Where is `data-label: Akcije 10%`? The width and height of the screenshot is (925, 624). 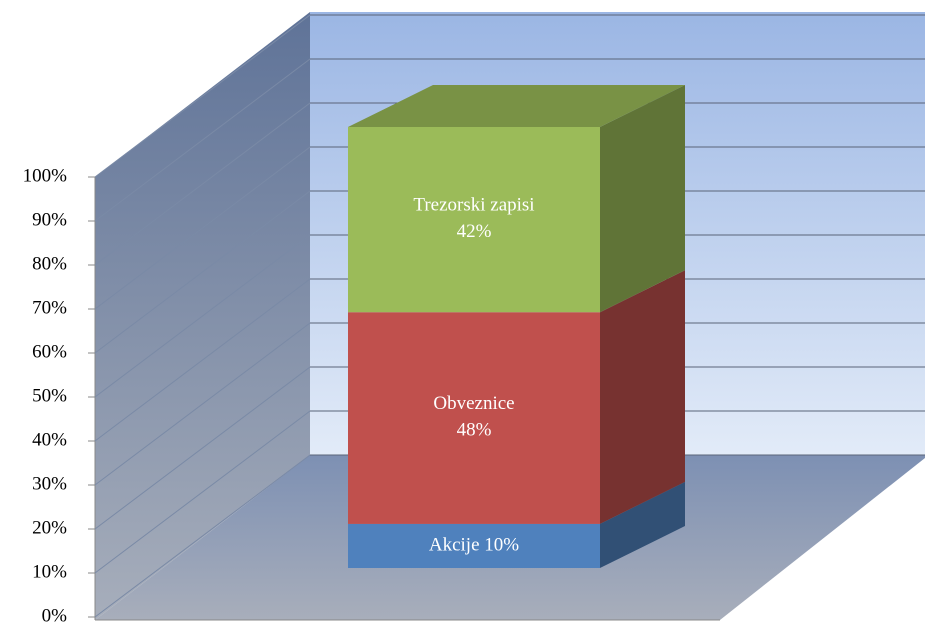 data-label: Akcije 10% is located at coordinates (474, 544).